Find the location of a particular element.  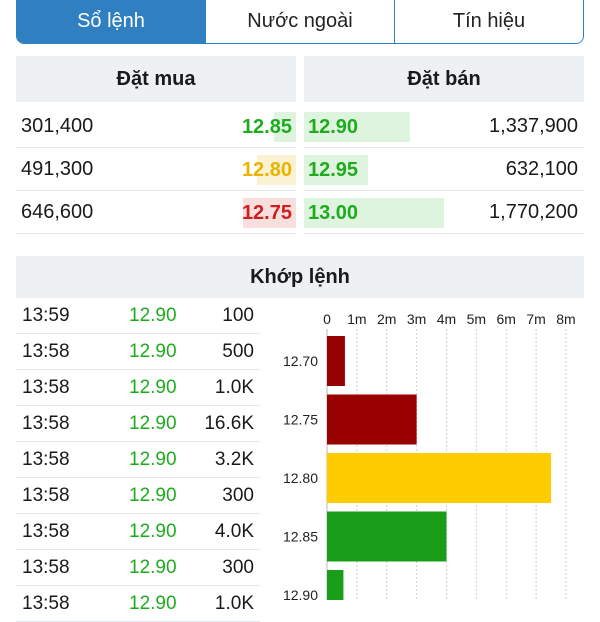

bar-12.70 is located at coordinates (336, 361).